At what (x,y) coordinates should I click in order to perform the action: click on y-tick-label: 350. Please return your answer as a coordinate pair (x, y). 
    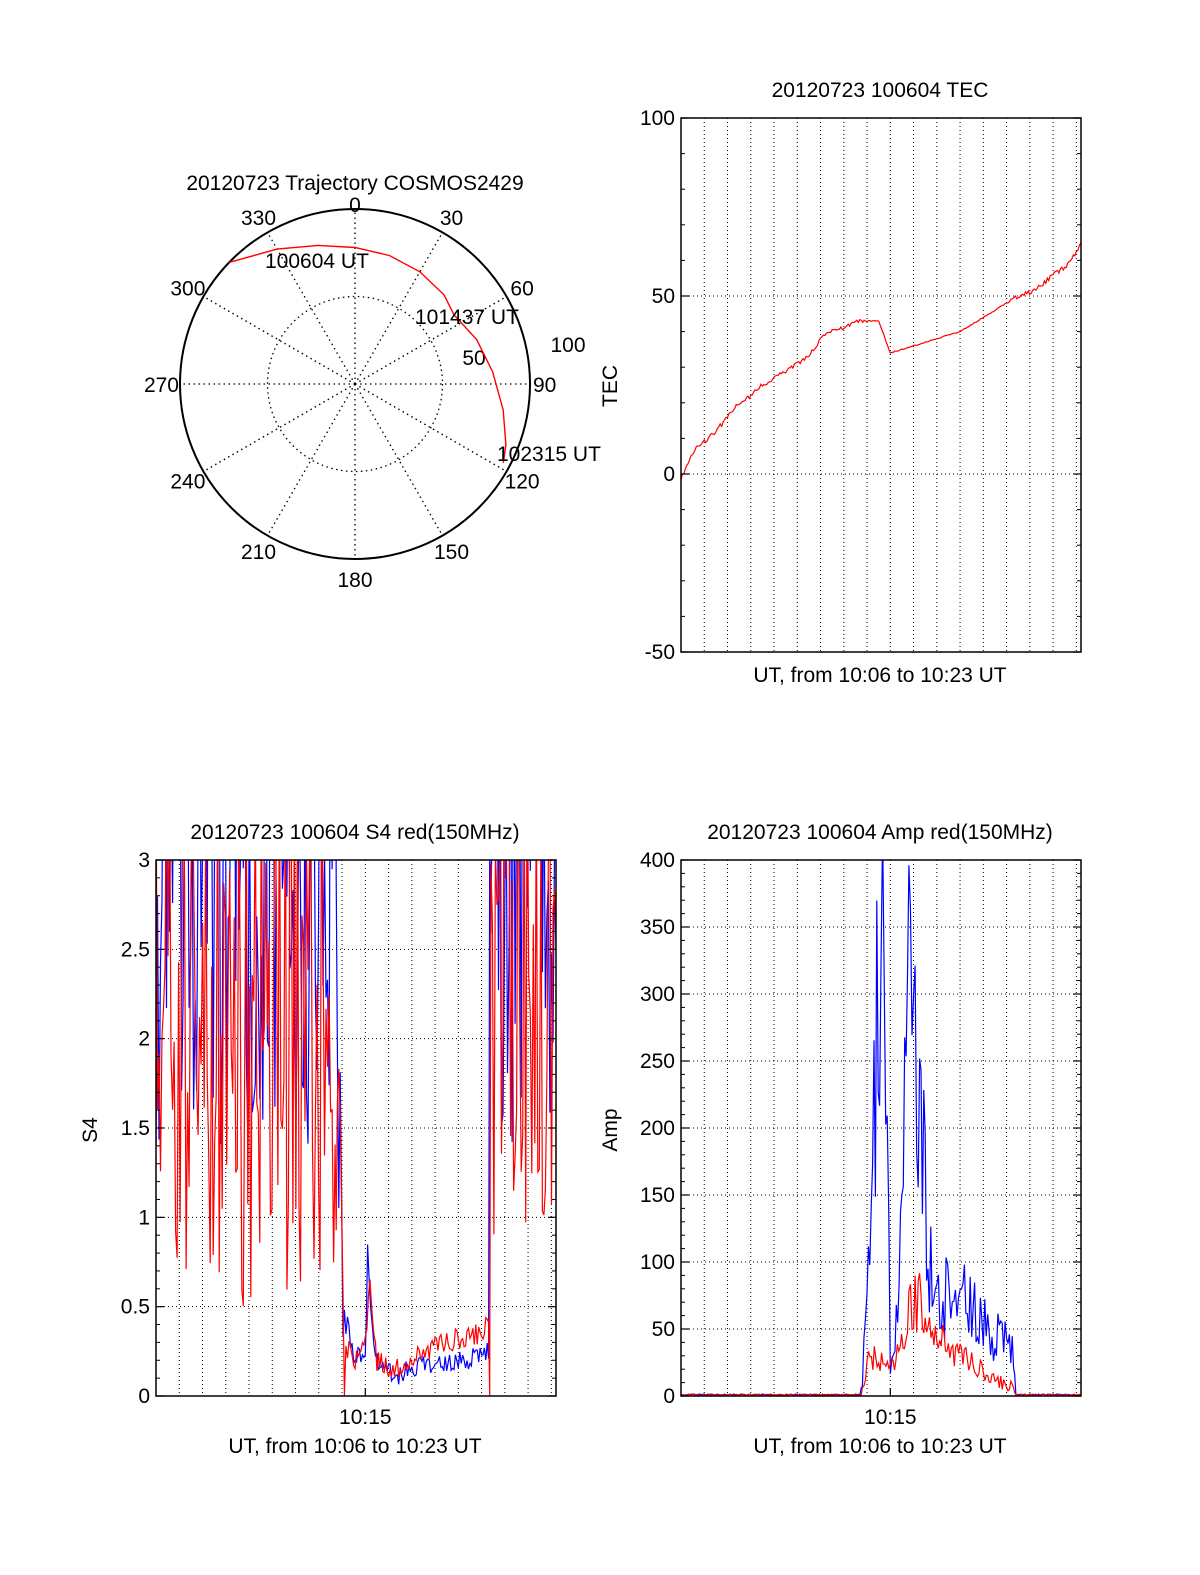
    Looking at the image, I should click on (657, 927).